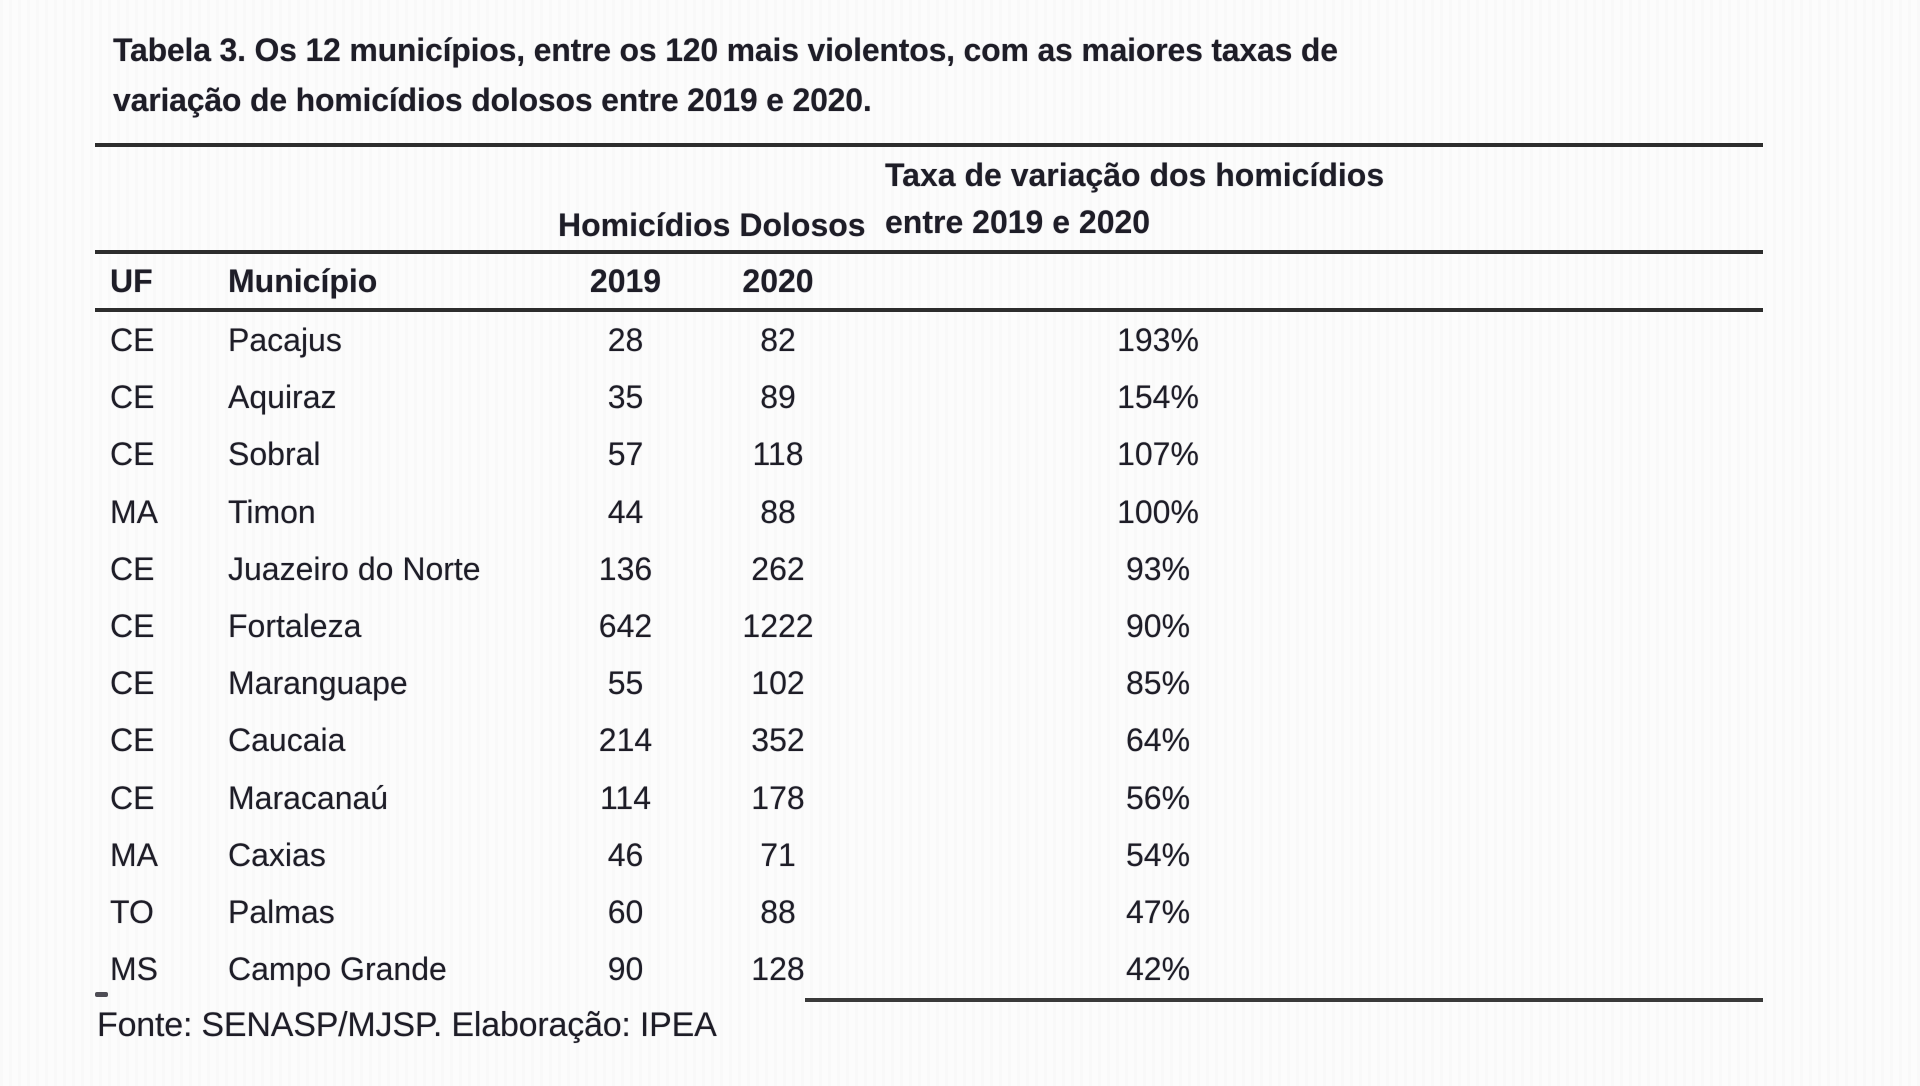 This screenshot has height=1086, width=1920. I want to click on cell-taxa: 47%, so click(1158, 911).